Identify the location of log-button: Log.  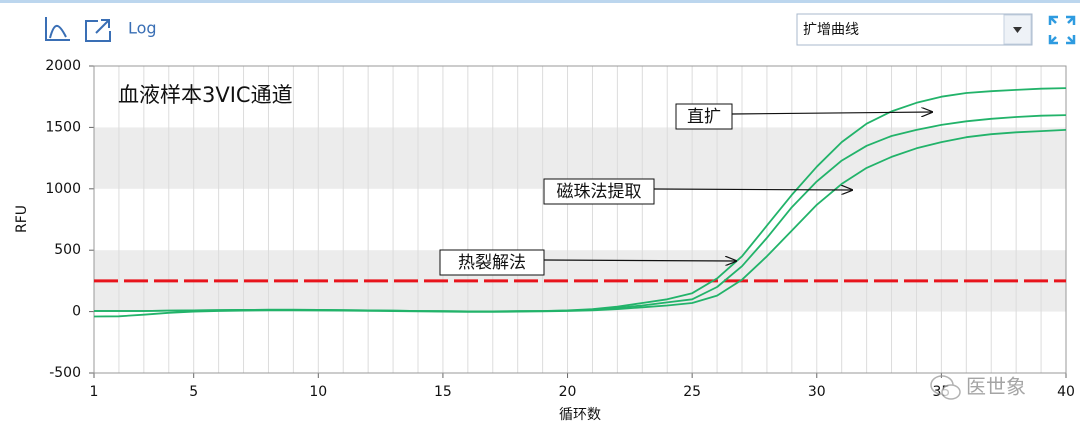
(142, 28).